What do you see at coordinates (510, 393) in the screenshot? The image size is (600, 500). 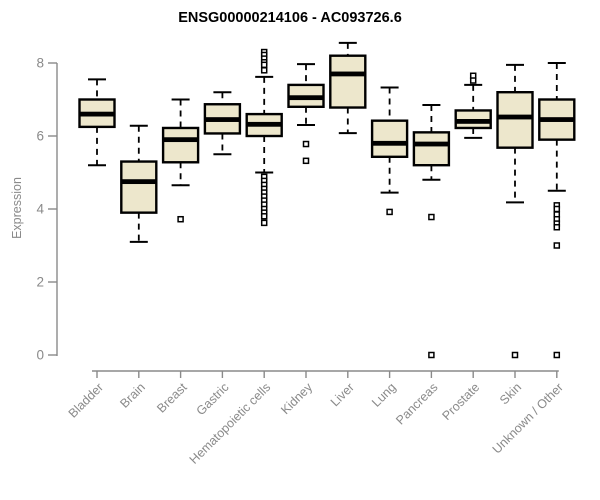 I see `x-tick-label: Skin` at bounding box center [510, 393].